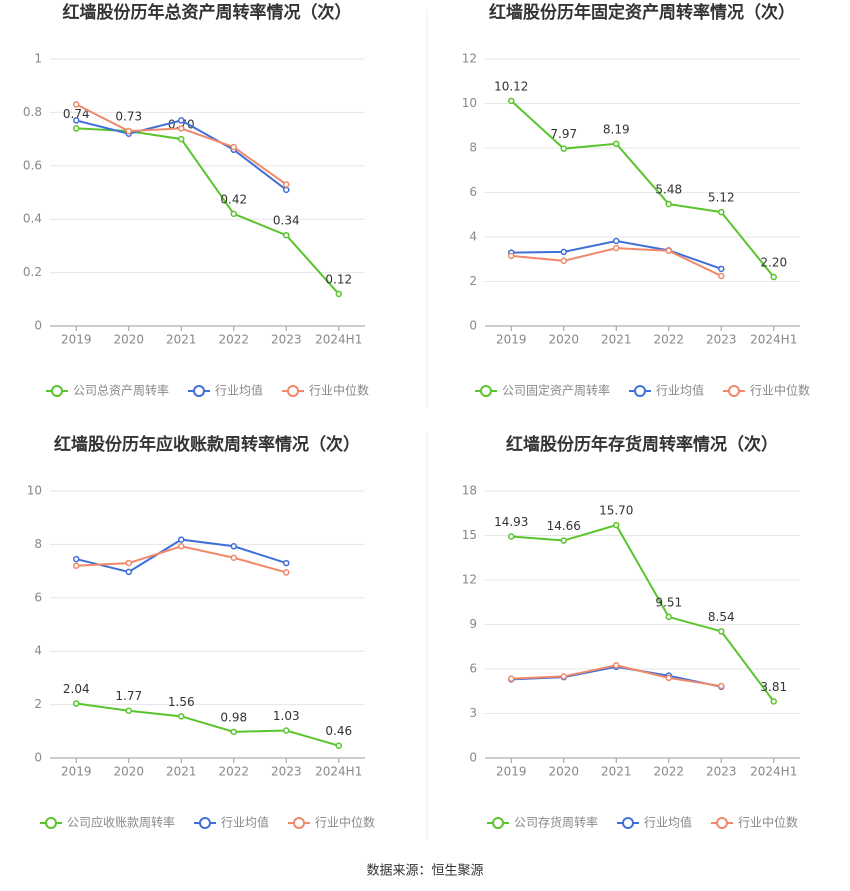  What do you see at coordinates (564, 526) in the screenshot?
I see `data-label: 14.66` at bounding box center [564, 526].